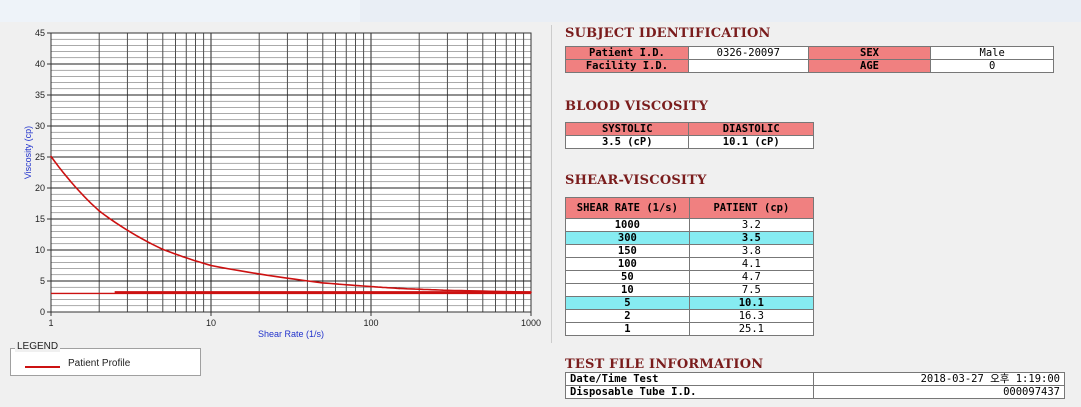  Describe the element at coordinates (689, 379) in the screenshot. I see `datetime-label: Date/Time Test` at that location.